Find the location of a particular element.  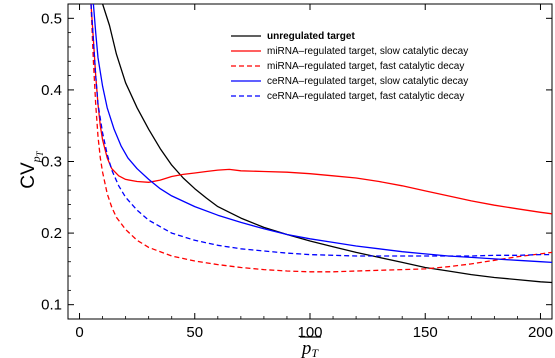

x-tick-label: 0 is located at coordinates (79, 332).